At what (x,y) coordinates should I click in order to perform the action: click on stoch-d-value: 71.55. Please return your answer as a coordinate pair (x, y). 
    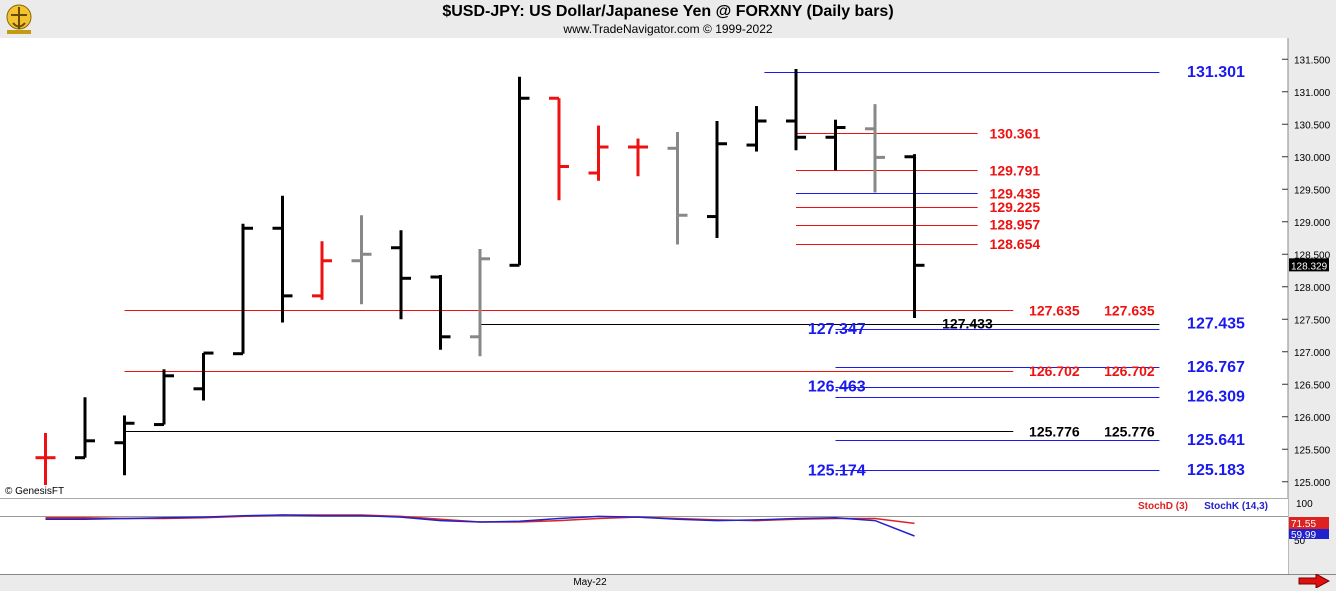
    Looking at the image, I should click on (1303, 524).